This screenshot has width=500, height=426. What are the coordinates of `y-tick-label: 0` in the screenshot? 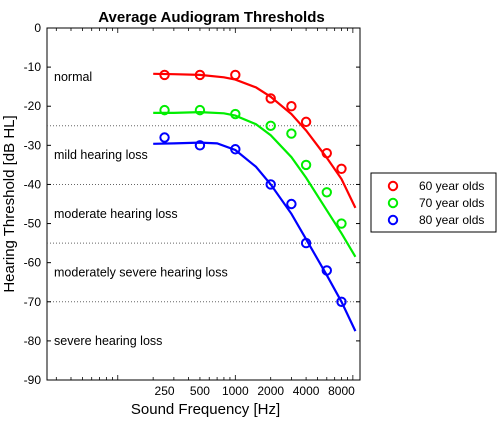 It's located at (37, 28).